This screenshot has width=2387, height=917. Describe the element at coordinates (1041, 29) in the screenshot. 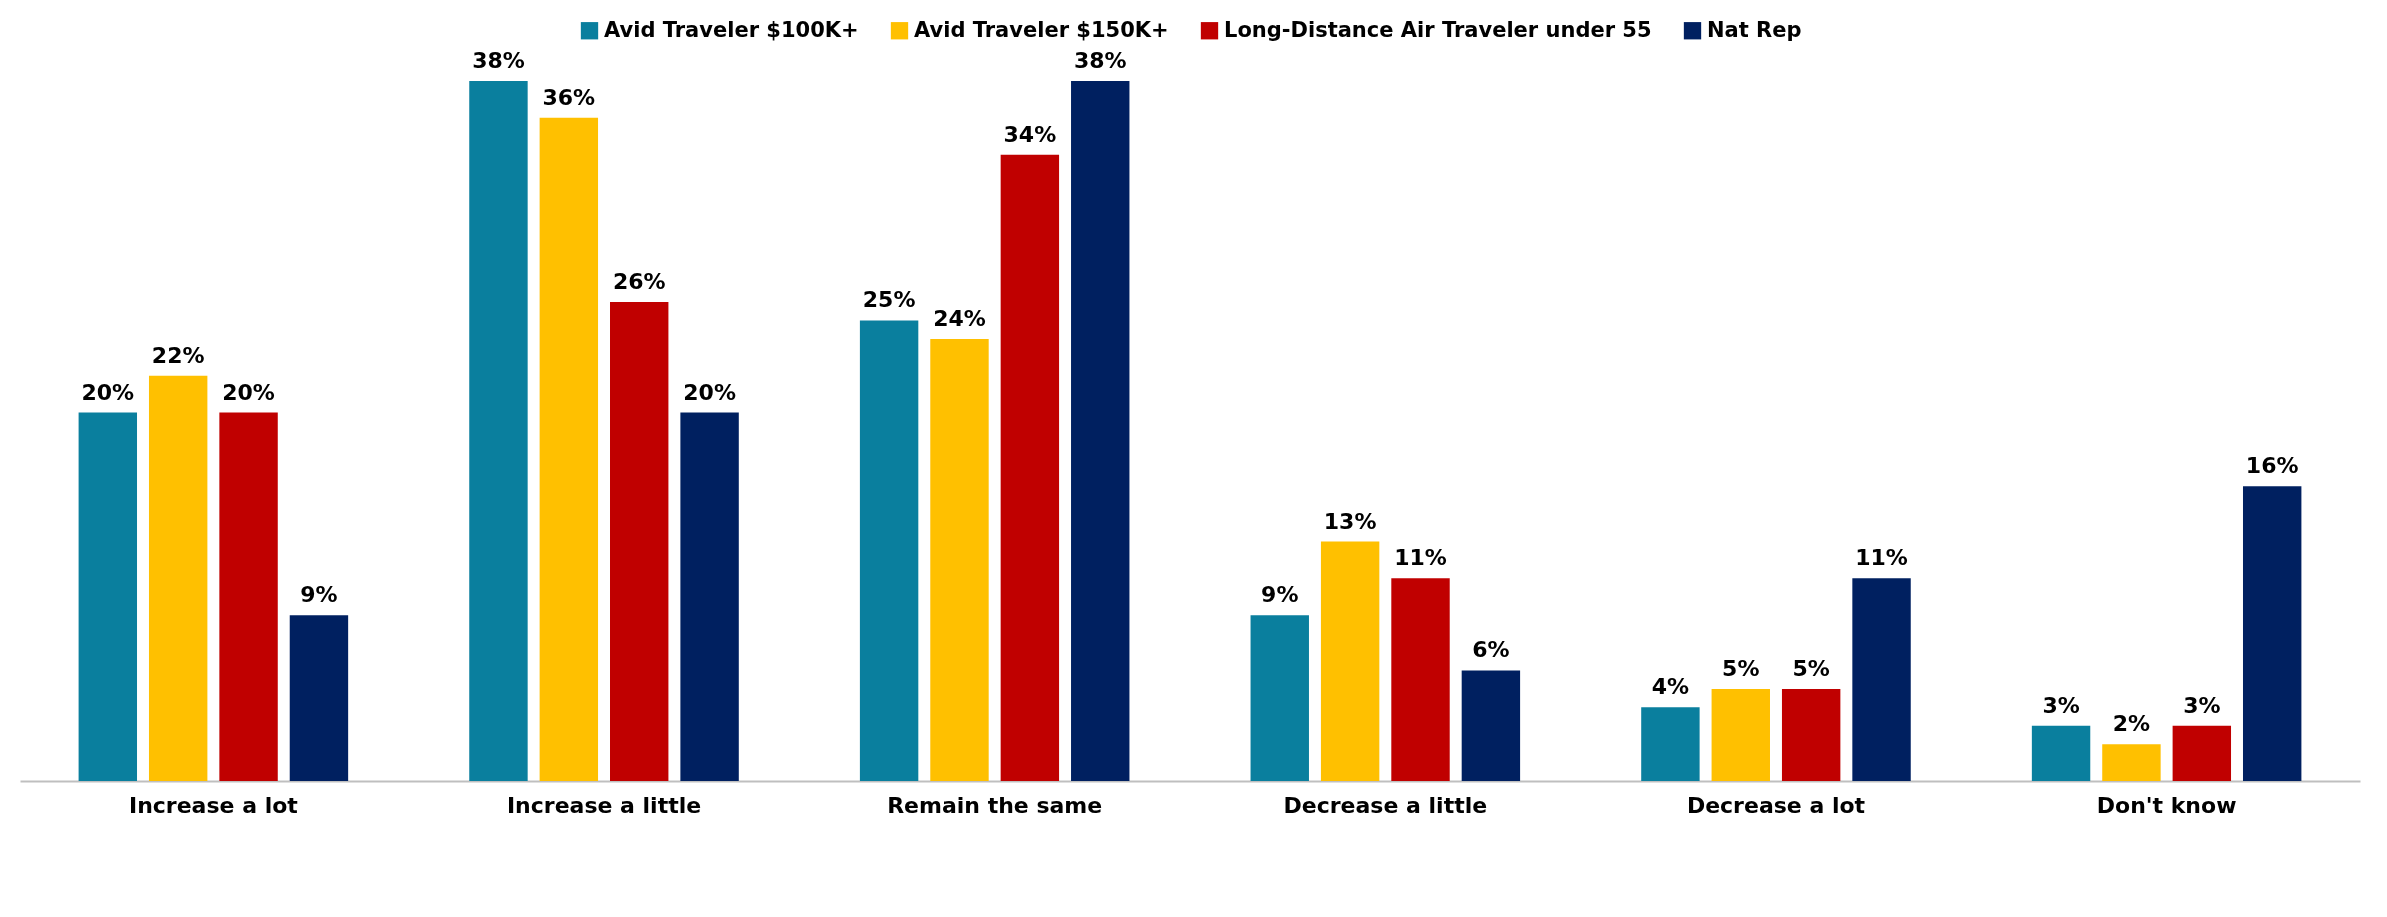

I see `legend-label: Avid Traveler $150K+` at that location.